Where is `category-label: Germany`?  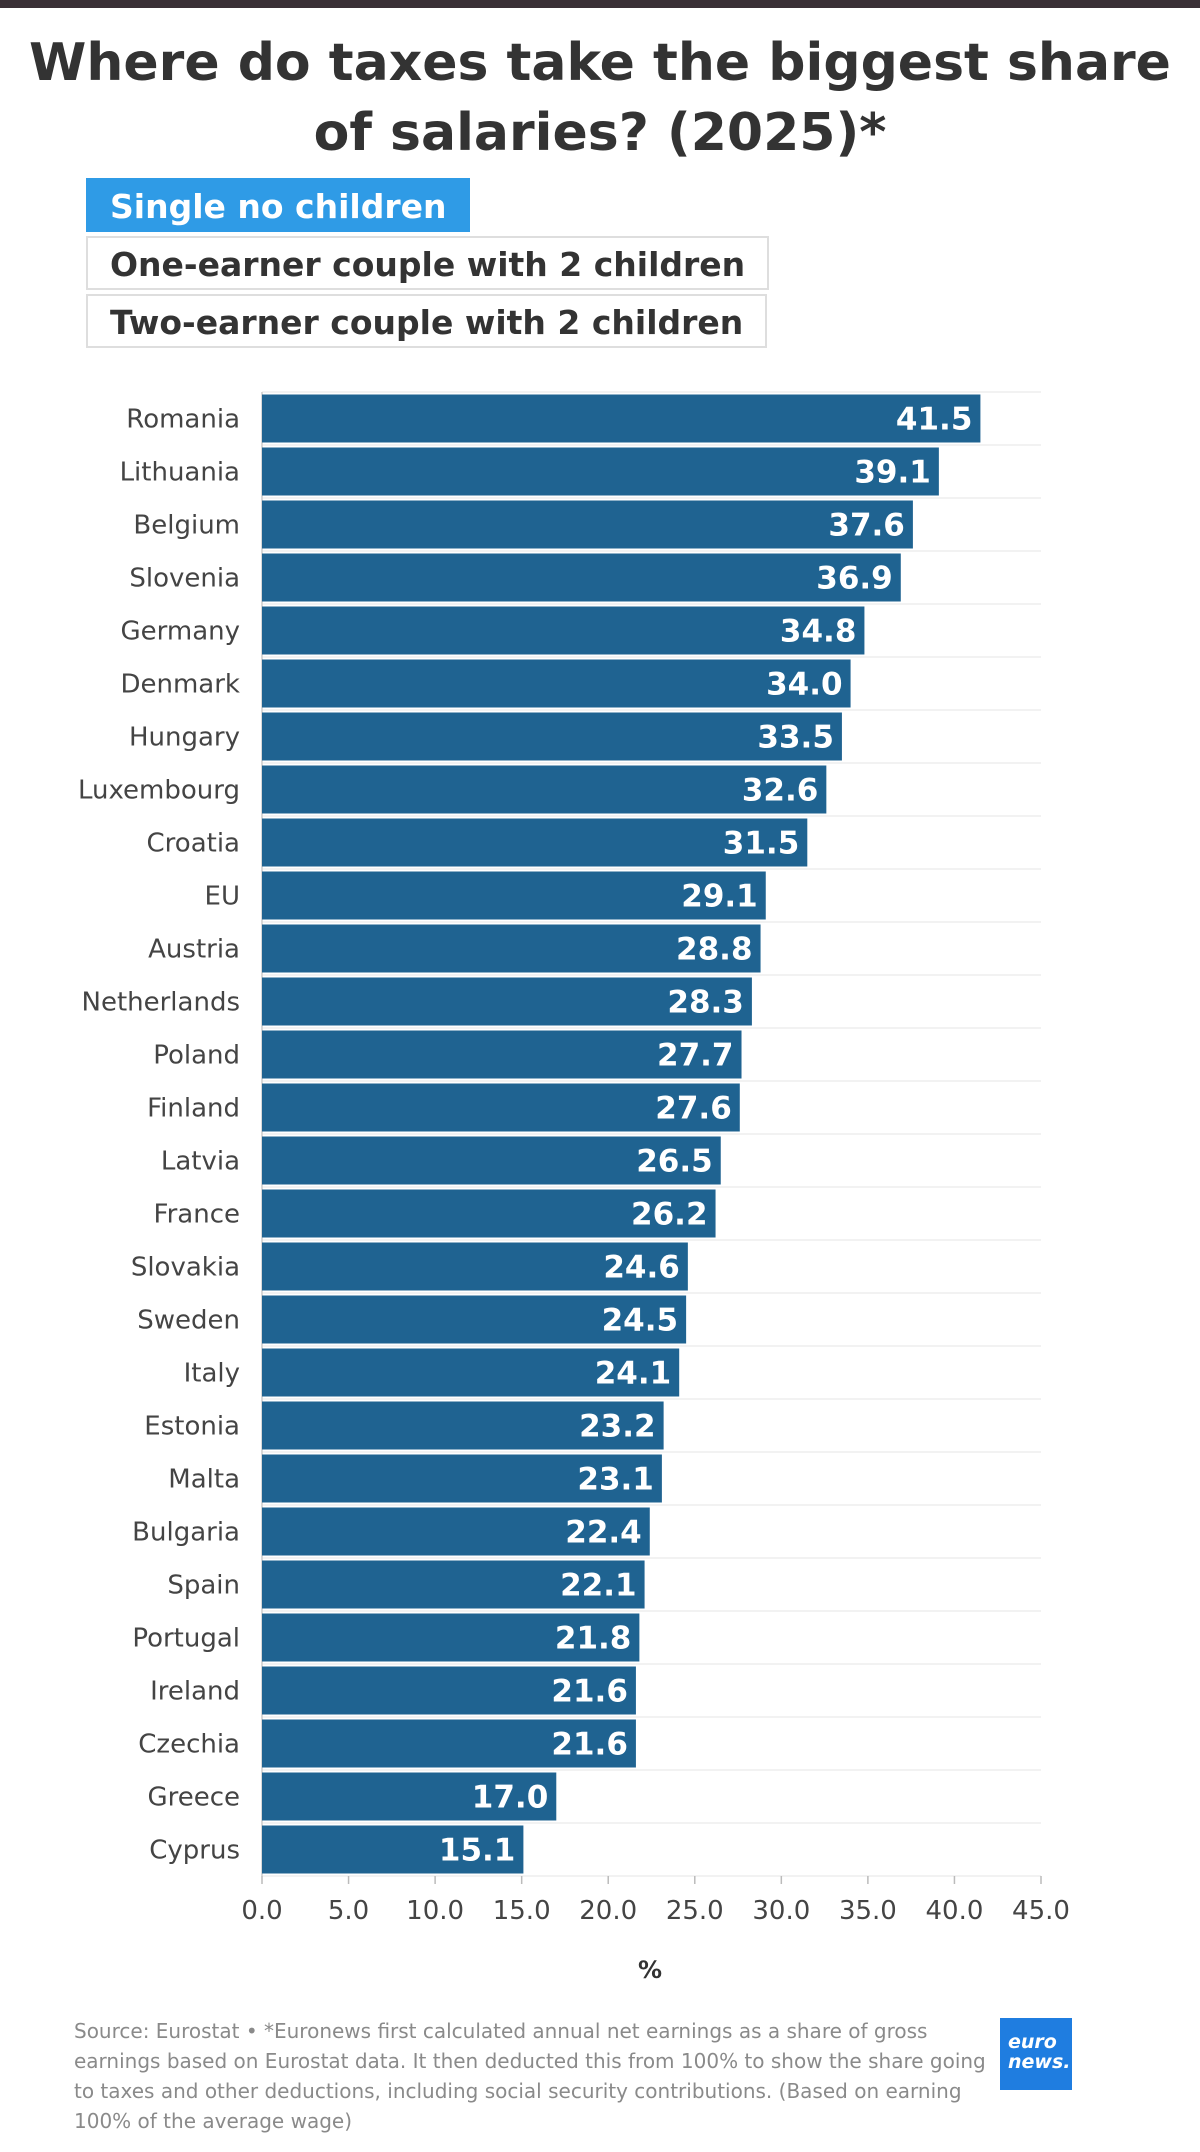
category-label: Germany is located at coordinates (180, 632).